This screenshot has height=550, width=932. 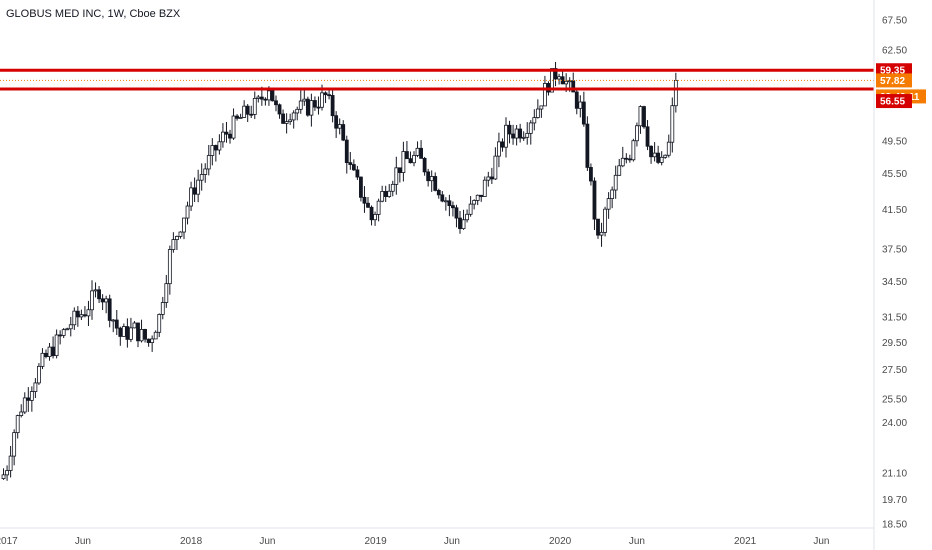 What do you see at coordinates (560, 541) in the screenshot?
I see `time-tick-label: 2020` at bounding box center [560, 541].